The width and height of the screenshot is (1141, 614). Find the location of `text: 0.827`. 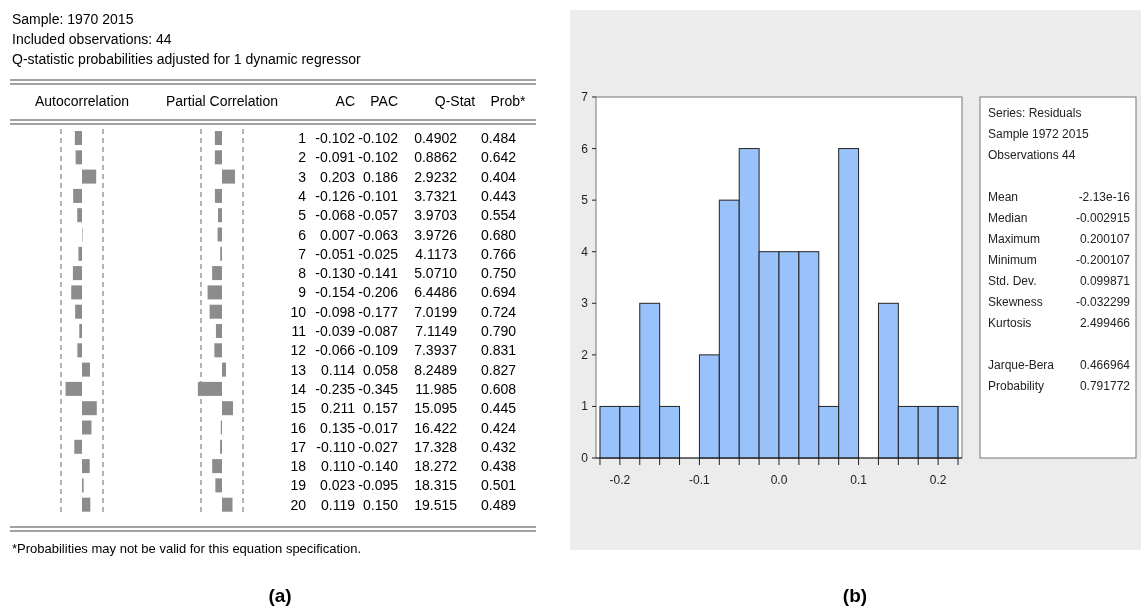

text: 0.827 is located at coordinates (498, 369).